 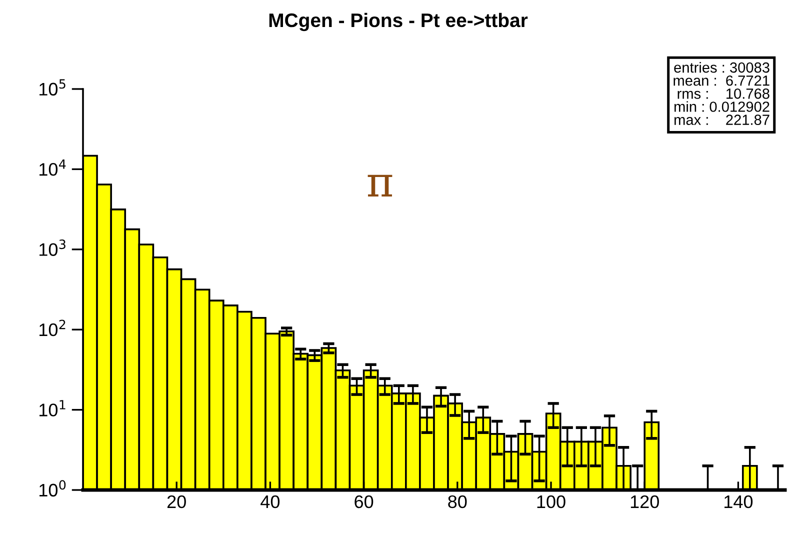 What do you see at coordinates (380, 185) in the screenshot?
I see `annotation: π` at bounding box center [380, 185].